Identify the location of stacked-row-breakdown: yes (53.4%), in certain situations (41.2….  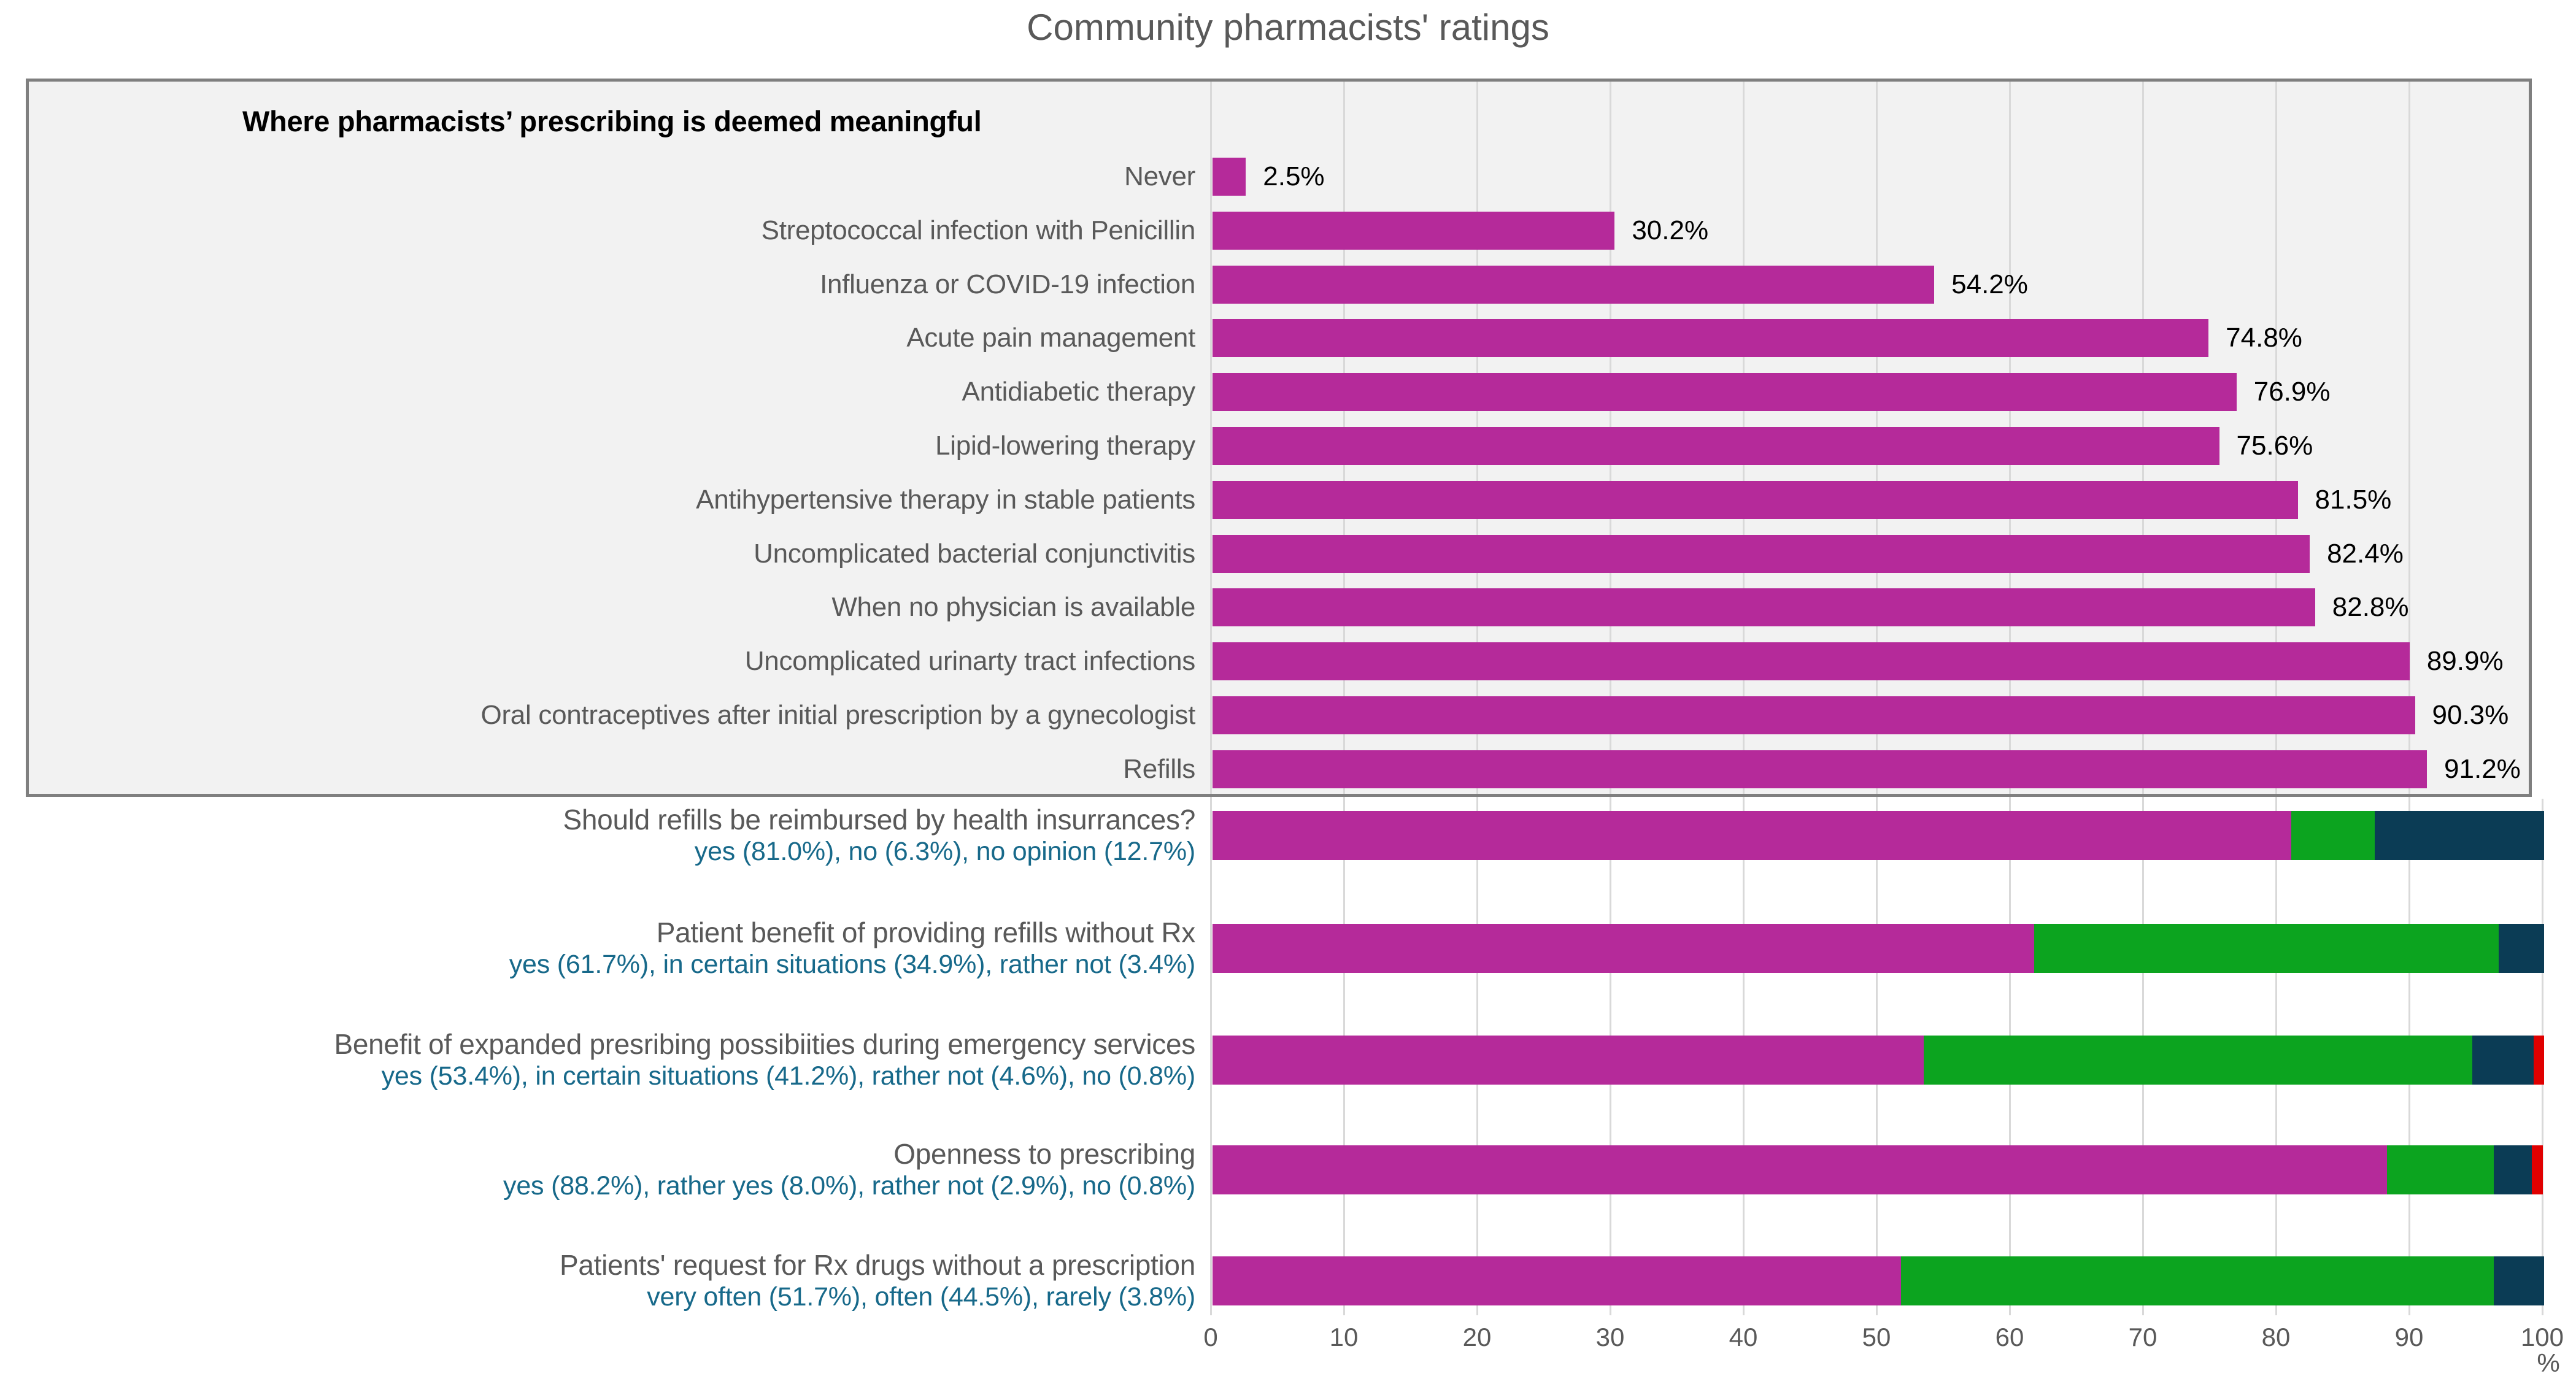
(788, 1076).